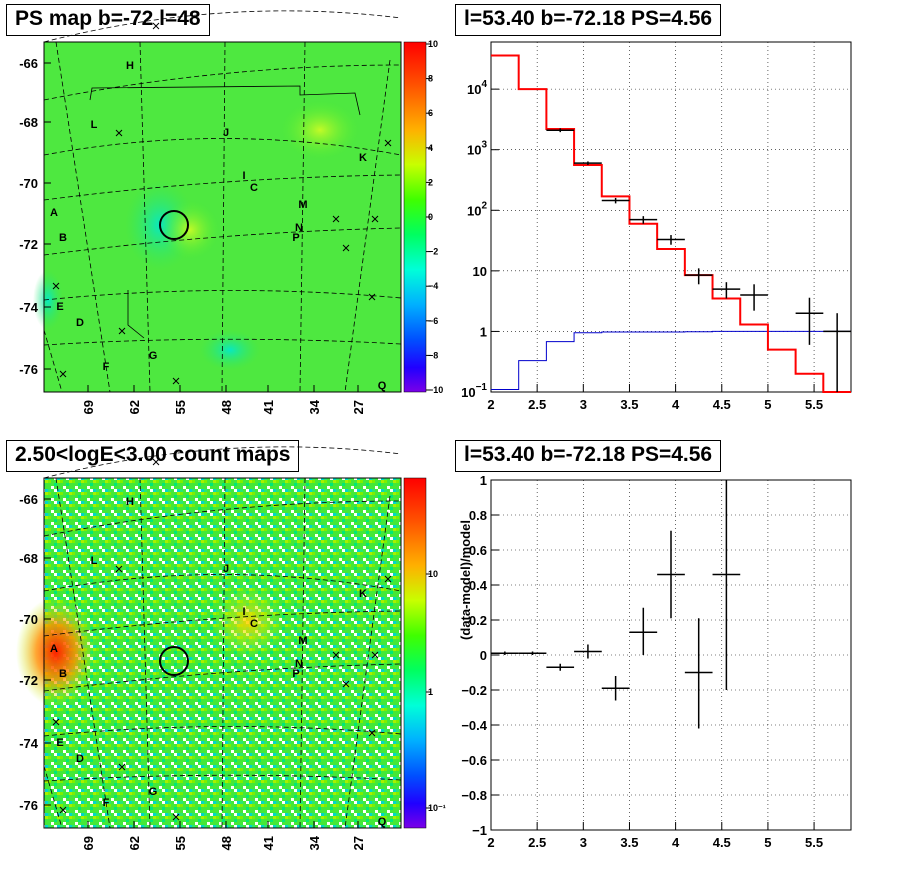  I want to click on residual-title: l=53.40 b=-72.18 PS=4.56, so click(588, 456).